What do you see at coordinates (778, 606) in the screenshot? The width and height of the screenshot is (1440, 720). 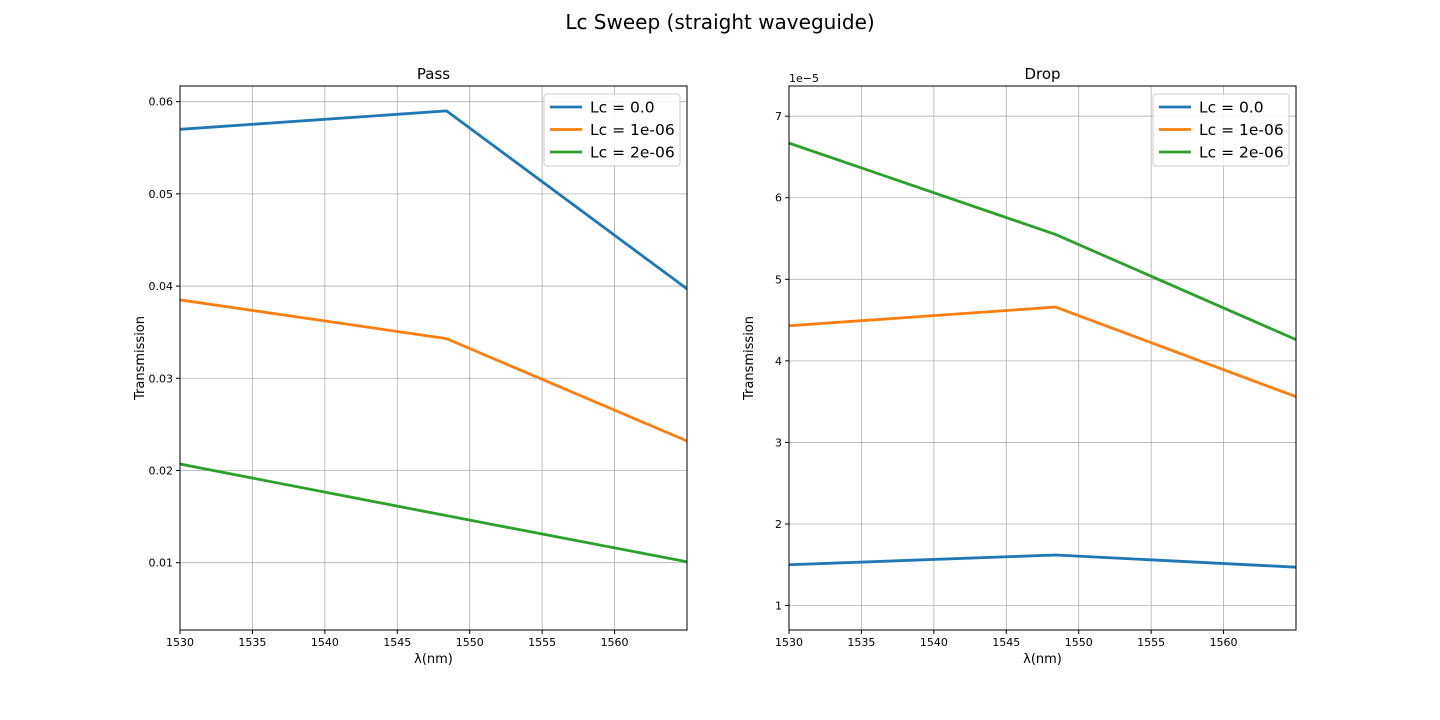 I see `y-tick-label: 1` at bounding box center [778, 606].